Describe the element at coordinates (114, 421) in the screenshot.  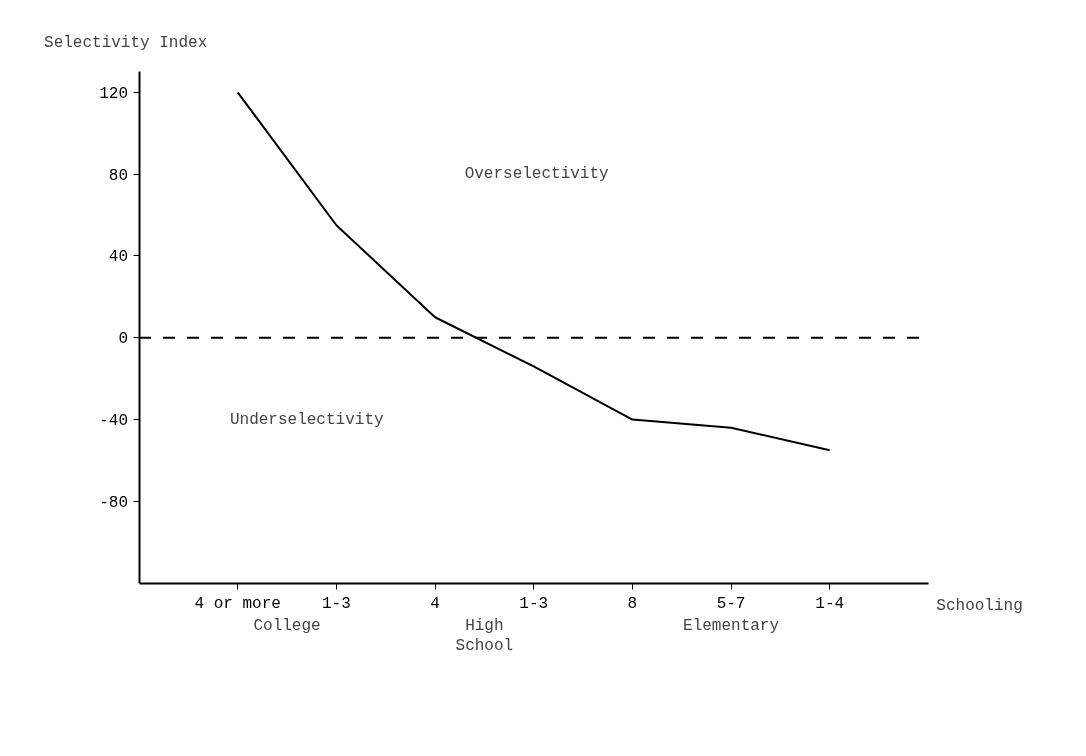
I see `y-tick-label: -40` at that location.